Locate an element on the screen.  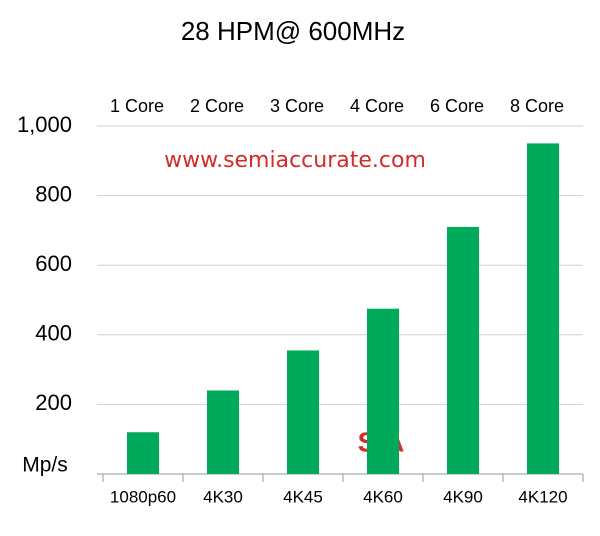
x-tick-label: 4K90 is located at coordinates (463, 496).